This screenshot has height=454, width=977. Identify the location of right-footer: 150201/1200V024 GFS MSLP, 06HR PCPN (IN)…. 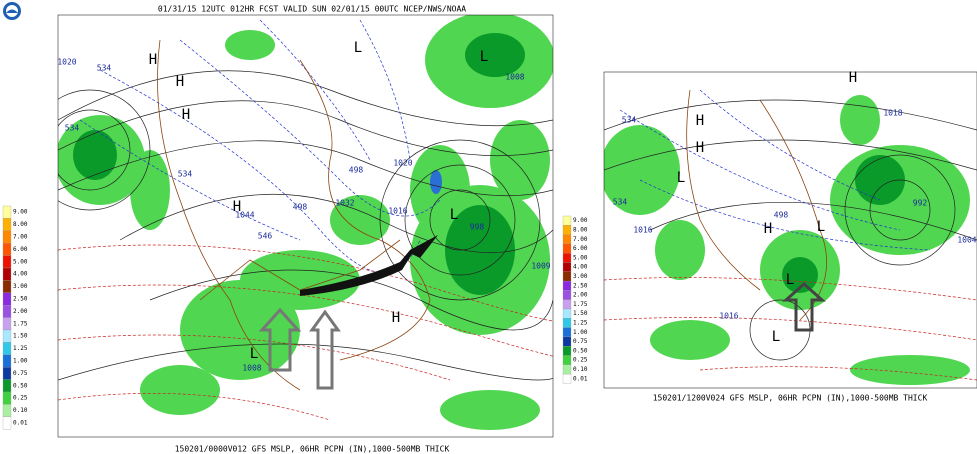
(790, 398).